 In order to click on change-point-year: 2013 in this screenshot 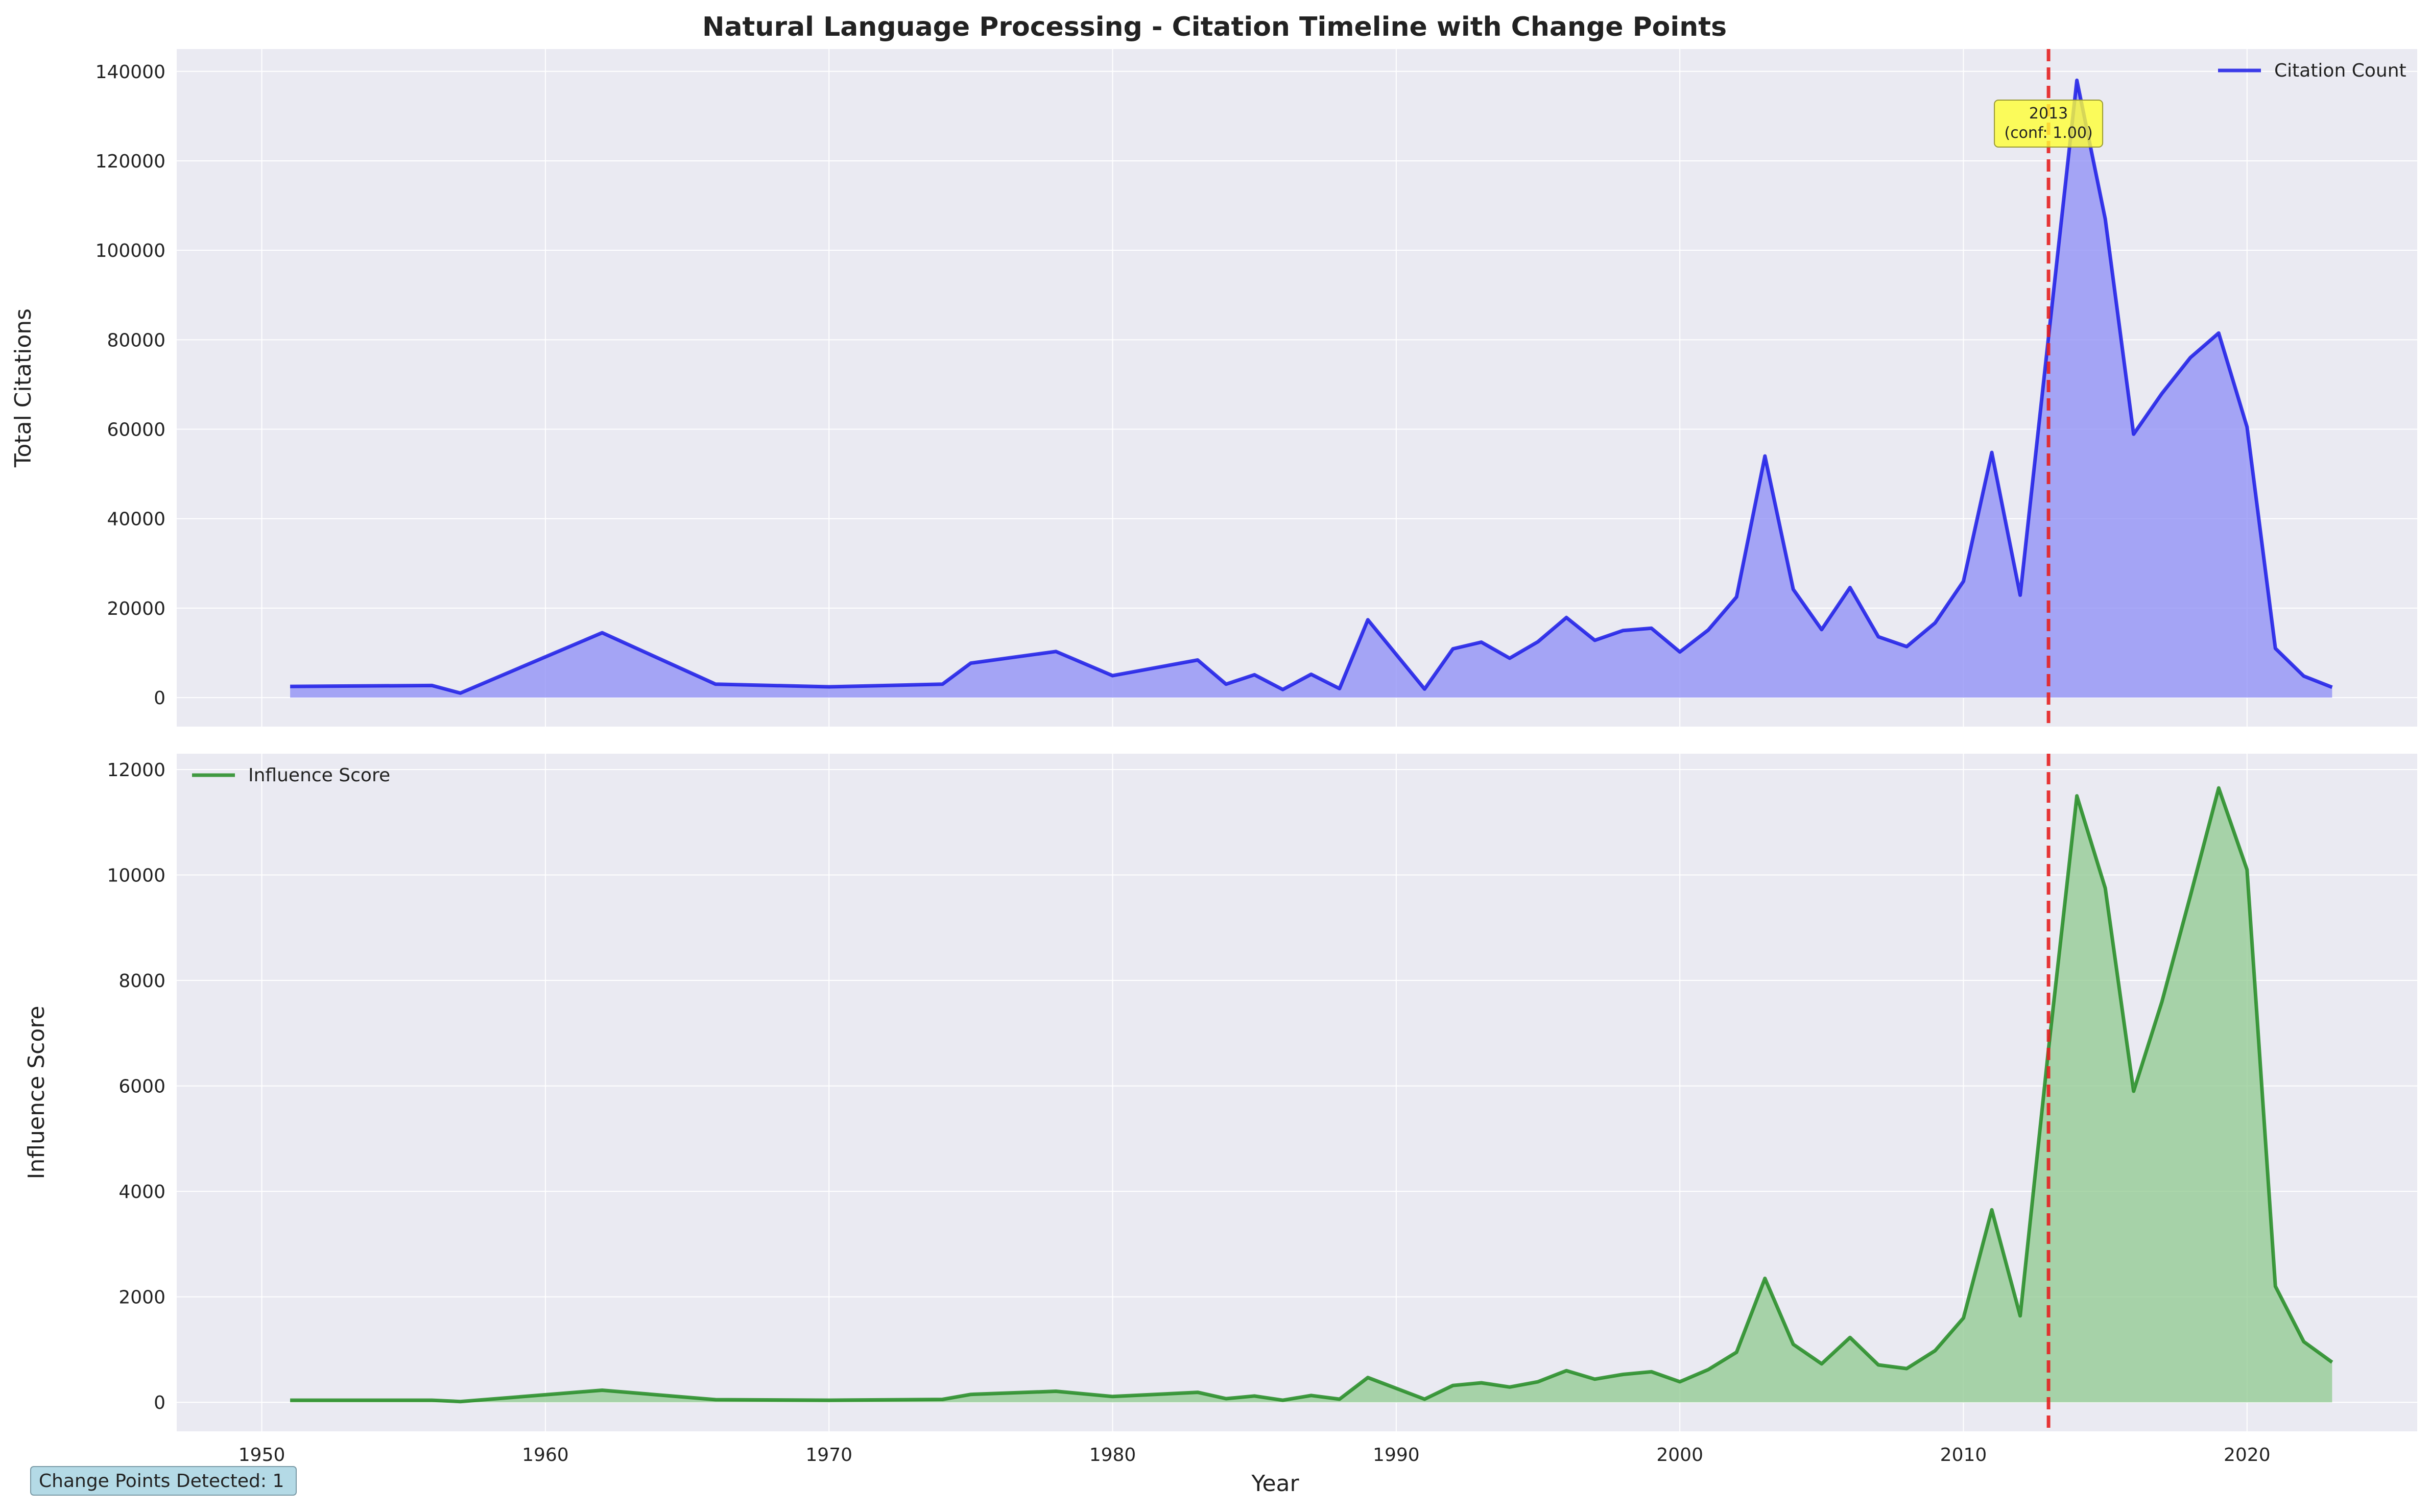, I will do `click(2048, 114)`.